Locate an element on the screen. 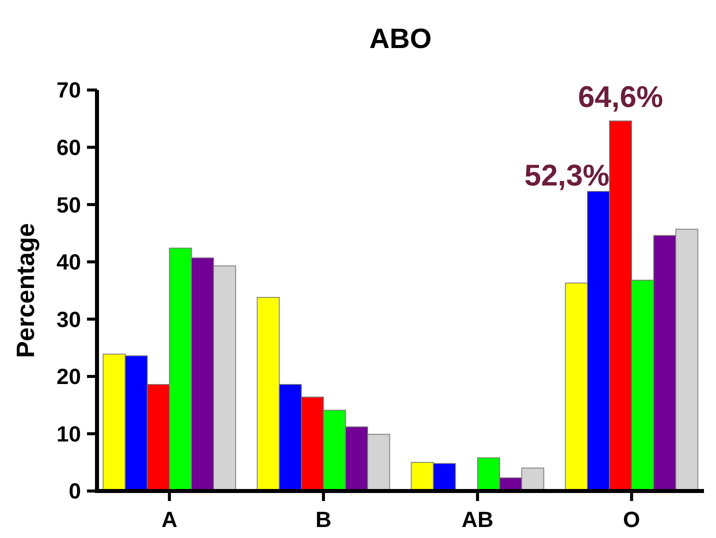 The image size is (716, 538). chart-title: ABO is located at coordinates (400, 38).